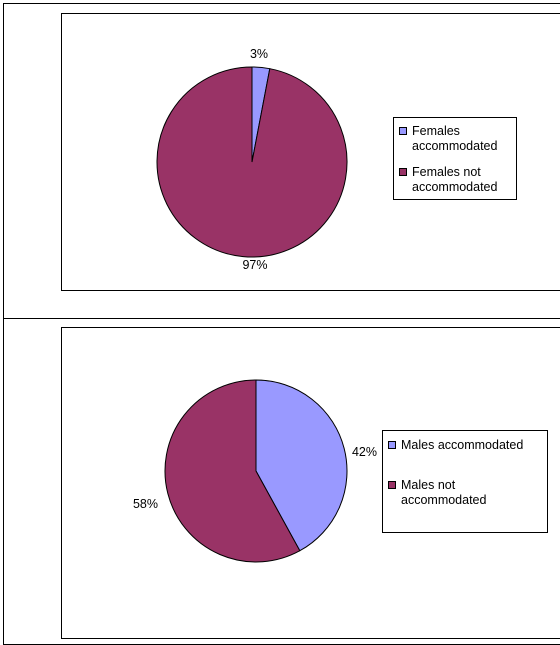 The image size is (560, 645). Describe the element at coordinates (403, 172) in the screenshot. I see `legend-swatch-females-not-accommodated` at that location.